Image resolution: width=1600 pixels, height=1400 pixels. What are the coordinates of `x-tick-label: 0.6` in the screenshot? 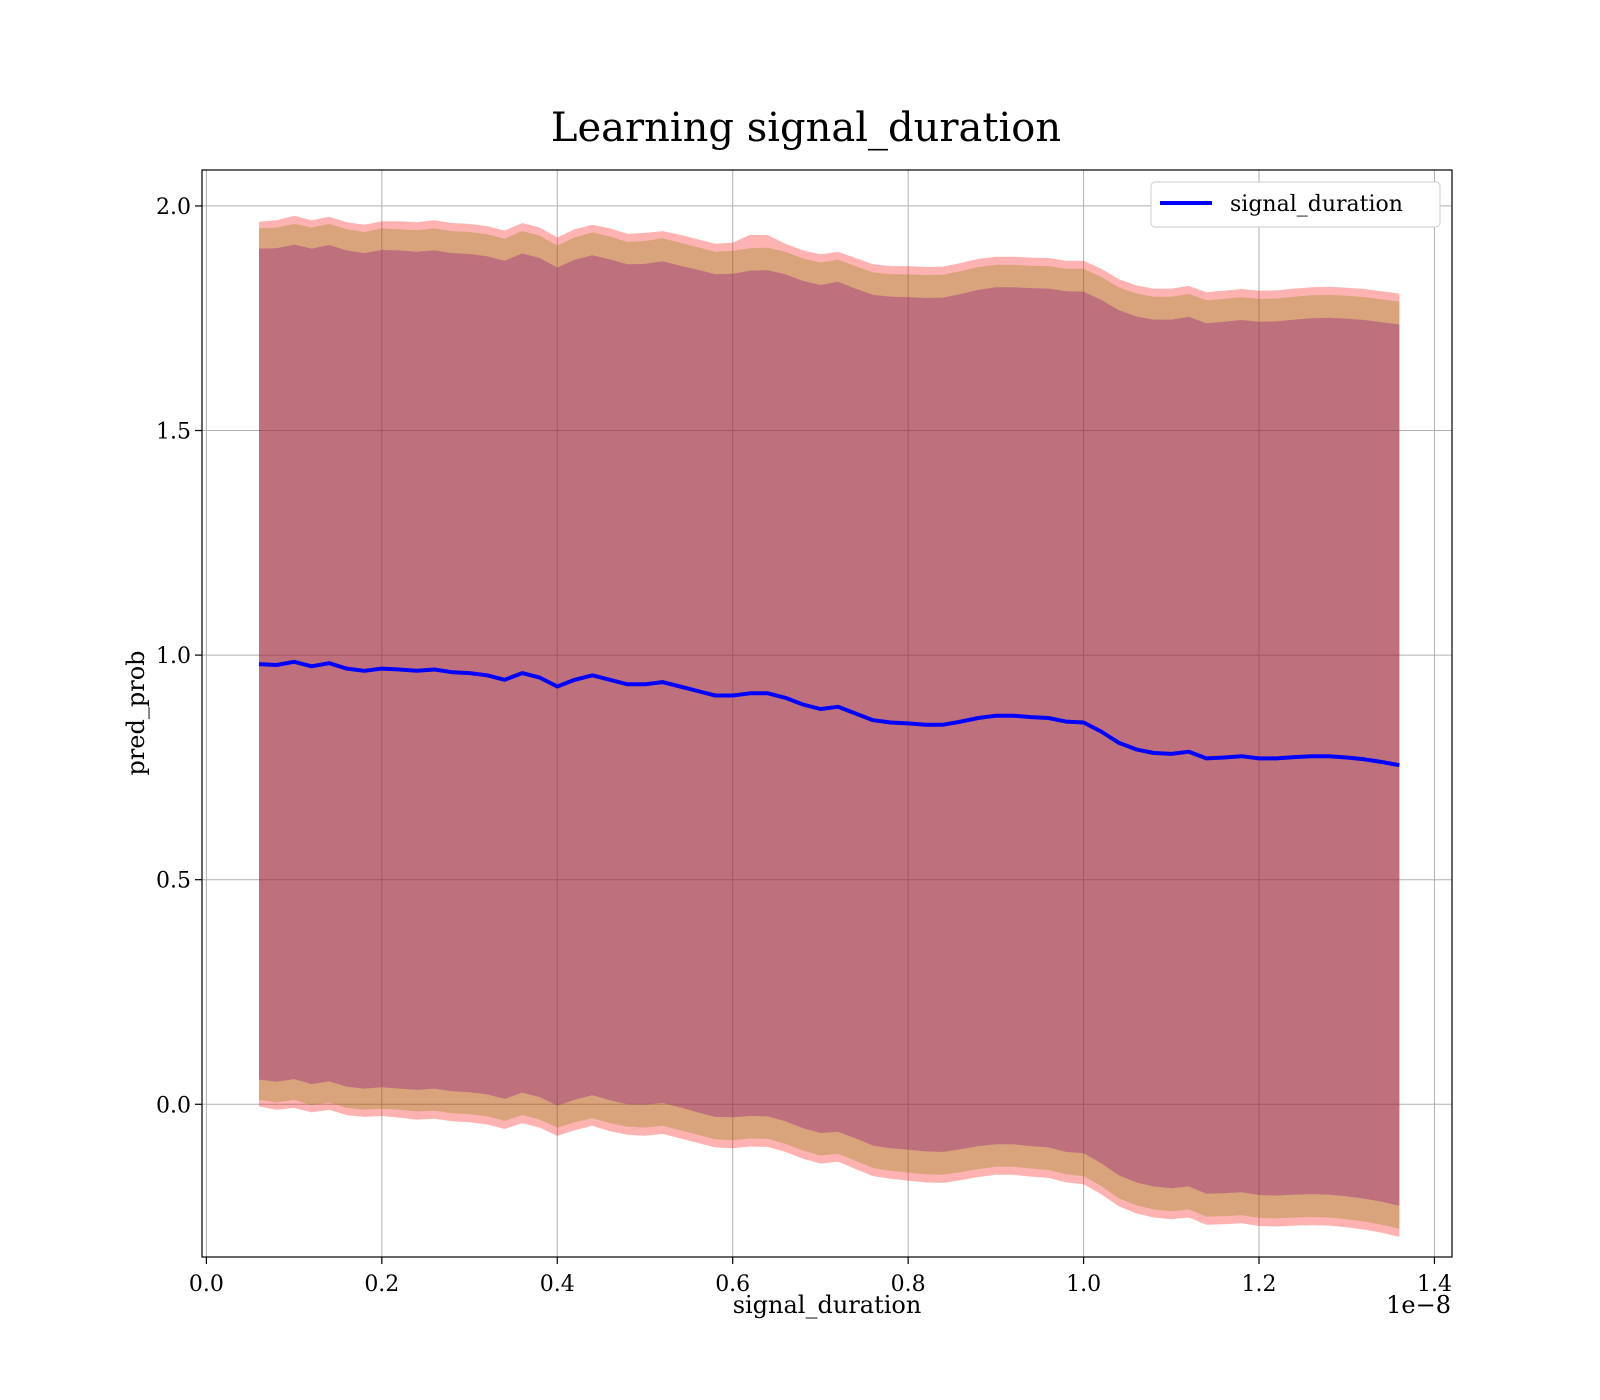 It's located at (732, 1284).